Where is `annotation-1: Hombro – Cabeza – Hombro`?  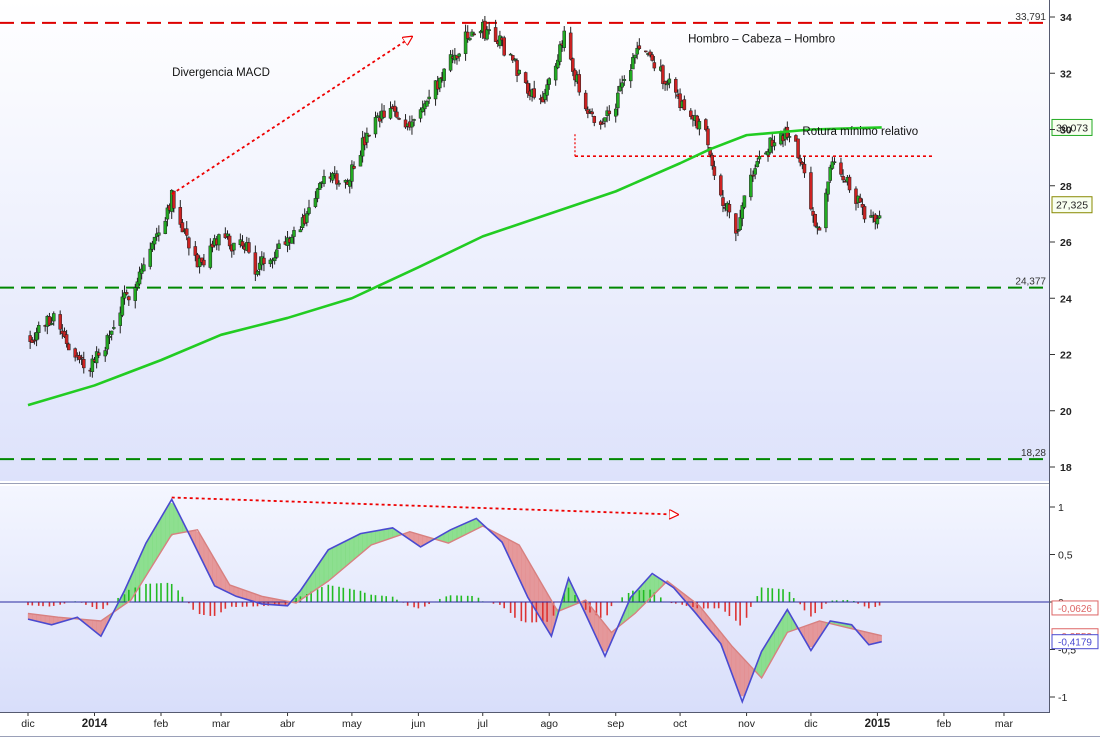 annotation-1: Hombro – Cabeza – Hombro is located at coordinates (761, 39).